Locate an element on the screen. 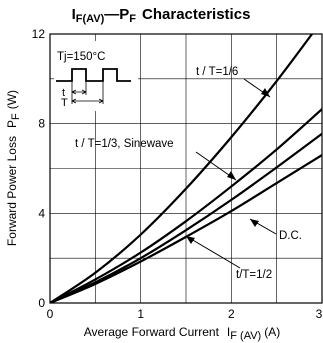 This screenshot has width=323, height=343. T-dimension-arrow is located at coordinates (87, 101).